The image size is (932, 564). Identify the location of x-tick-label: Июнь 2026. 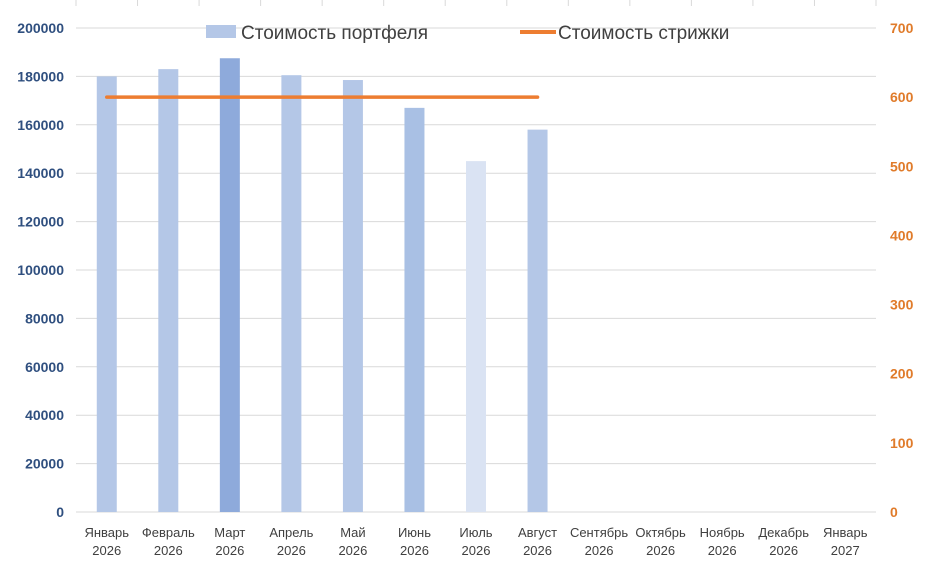
(414, 541).